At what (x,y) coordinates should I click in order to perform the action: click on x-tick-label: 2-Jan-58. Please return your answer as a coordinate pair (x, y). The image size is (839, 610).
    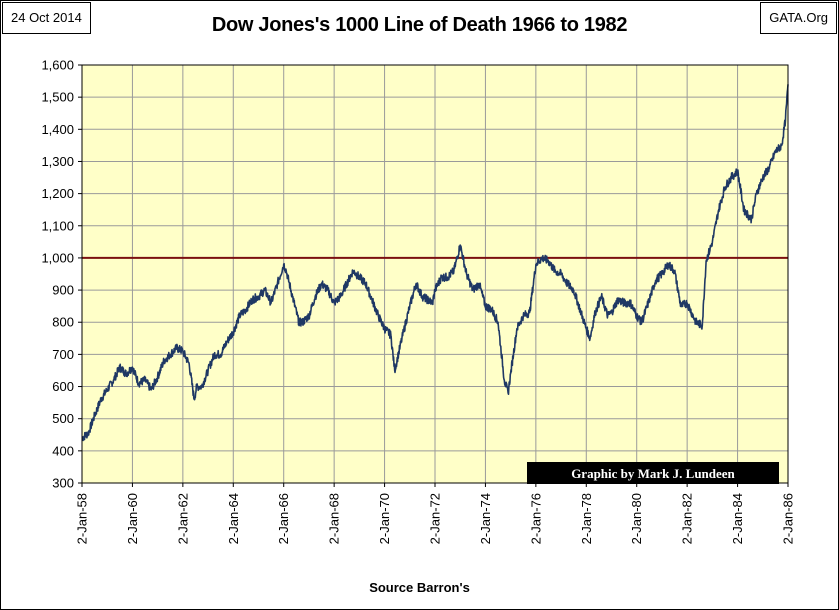
    Looking at the image, I should click on (82, 518).